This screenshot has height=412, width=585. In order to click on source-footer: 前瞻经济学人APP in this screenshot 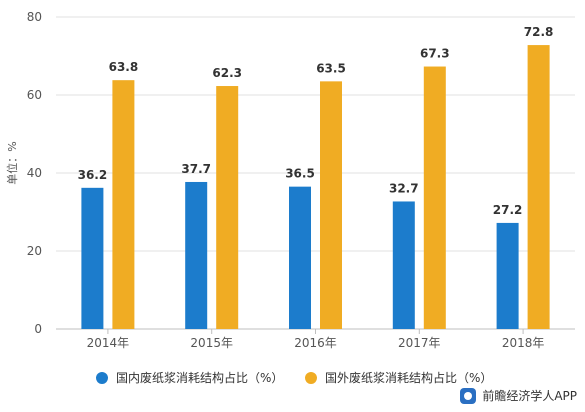, I will do `click(518, 395)`.